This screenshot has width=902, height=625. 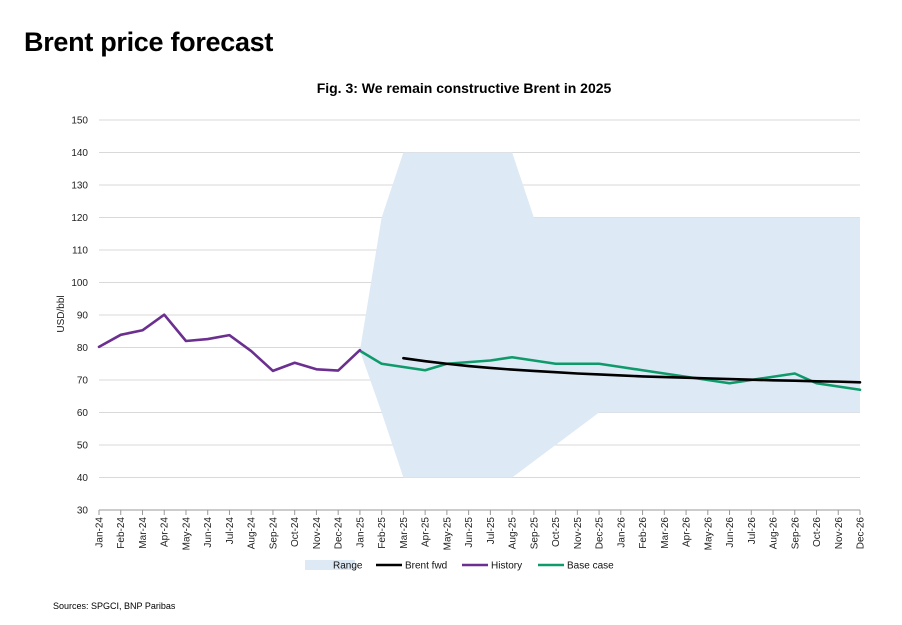 What do you see at coordinates (752, 531) in the screenshot?
I see `x-tick-label: Jul-26` at bounding box center [752, 531].